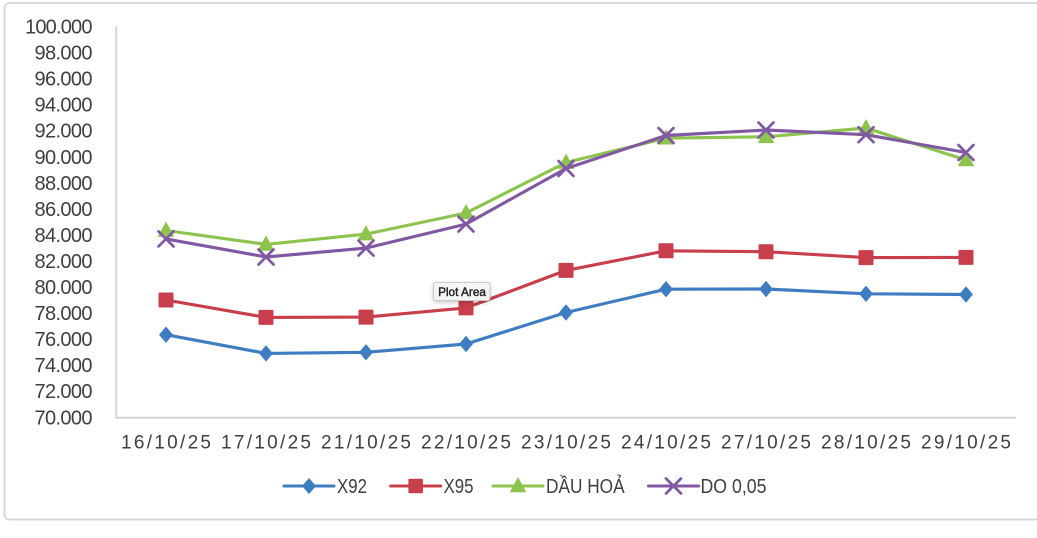  What do you see at coordinates (64, 236) in the screenshot?
I see `svg-text: 84.000` at bounding box center [64, 236].